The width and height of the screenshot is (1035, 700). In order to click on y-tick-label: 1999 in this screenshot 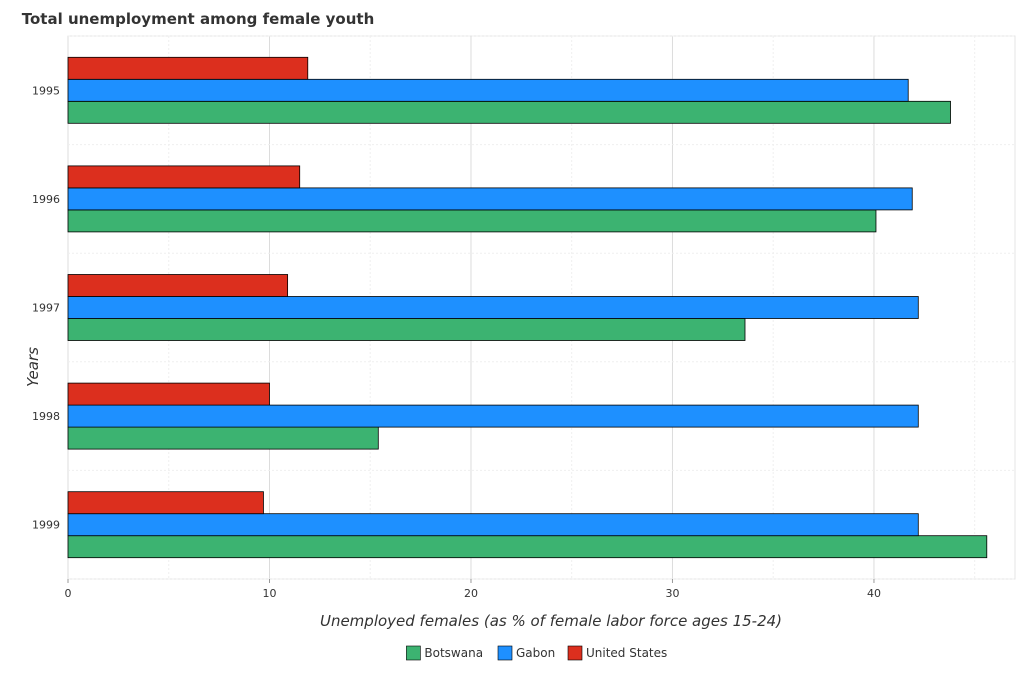, I will do `click(46, 525)`.